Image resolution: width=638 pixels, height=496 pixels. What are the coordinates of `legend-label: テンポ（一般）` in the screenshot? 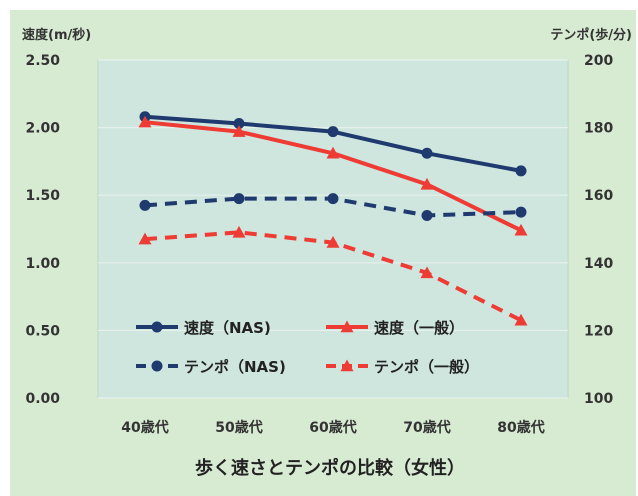 It's located at (426, 367).